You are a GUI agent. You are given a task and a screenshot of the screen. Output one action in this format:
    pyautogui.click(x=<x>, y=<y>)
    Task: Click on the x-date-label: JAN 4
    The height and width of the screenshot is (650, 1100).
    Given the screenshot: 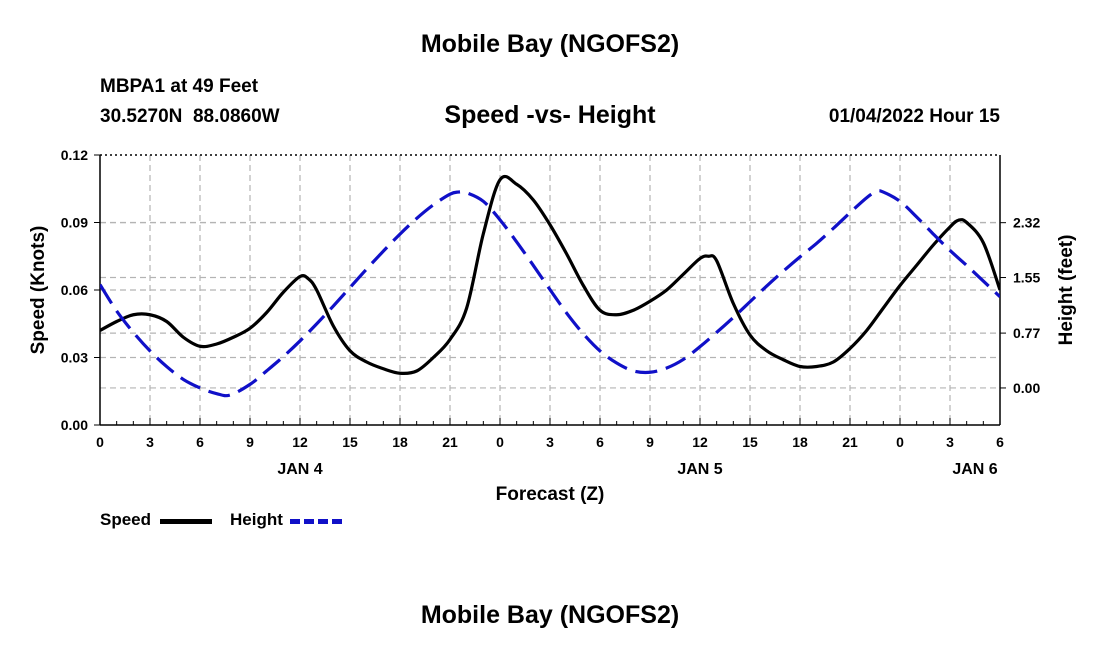 What is the action you would take?
    pyautogui.click(x=299, y=469)
    